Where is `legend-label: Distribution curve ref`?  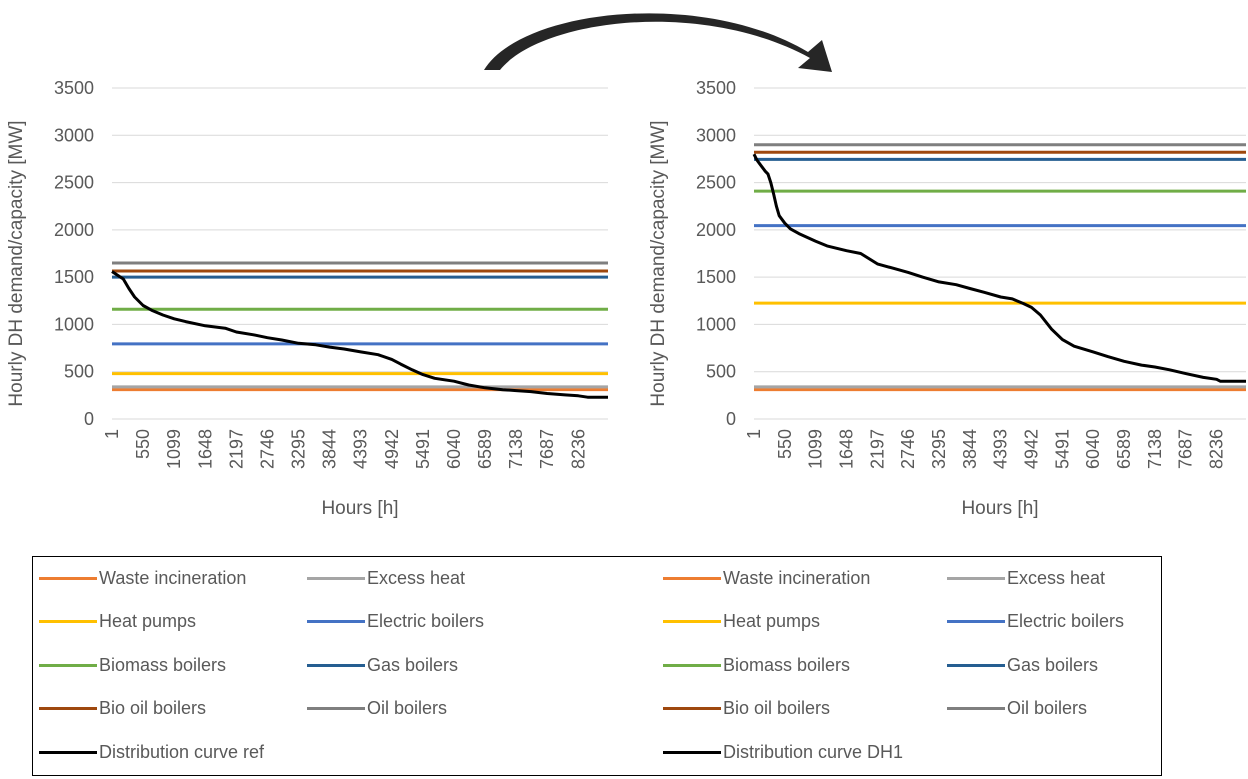 legend-label: Distribution curve ref is located at coordinates (182, 751).